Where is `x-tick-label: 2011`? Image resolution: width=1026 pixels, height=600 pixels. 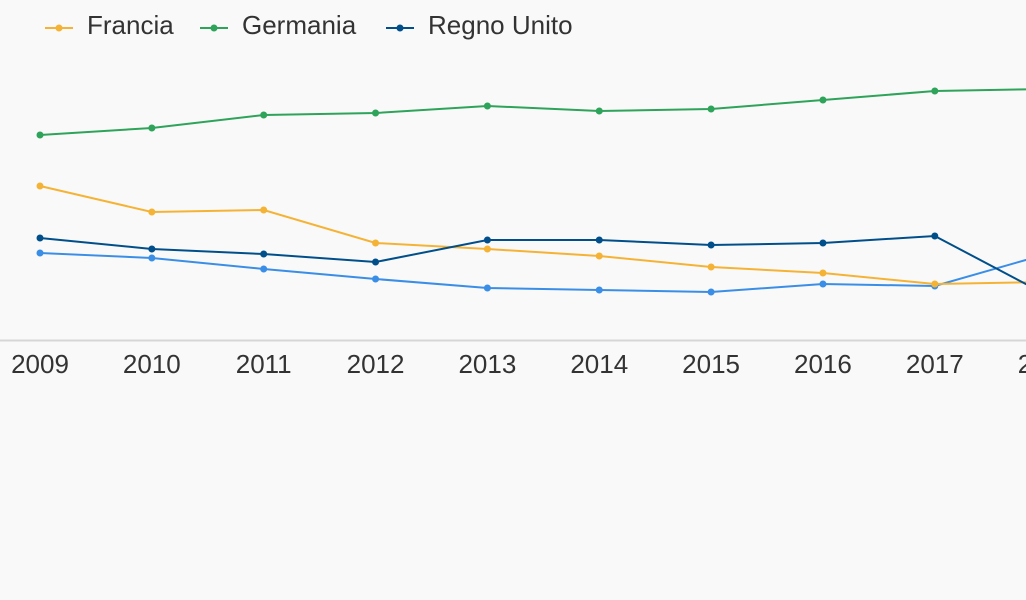
x-tick-label: 2011 is located at coordinates (264, 364).